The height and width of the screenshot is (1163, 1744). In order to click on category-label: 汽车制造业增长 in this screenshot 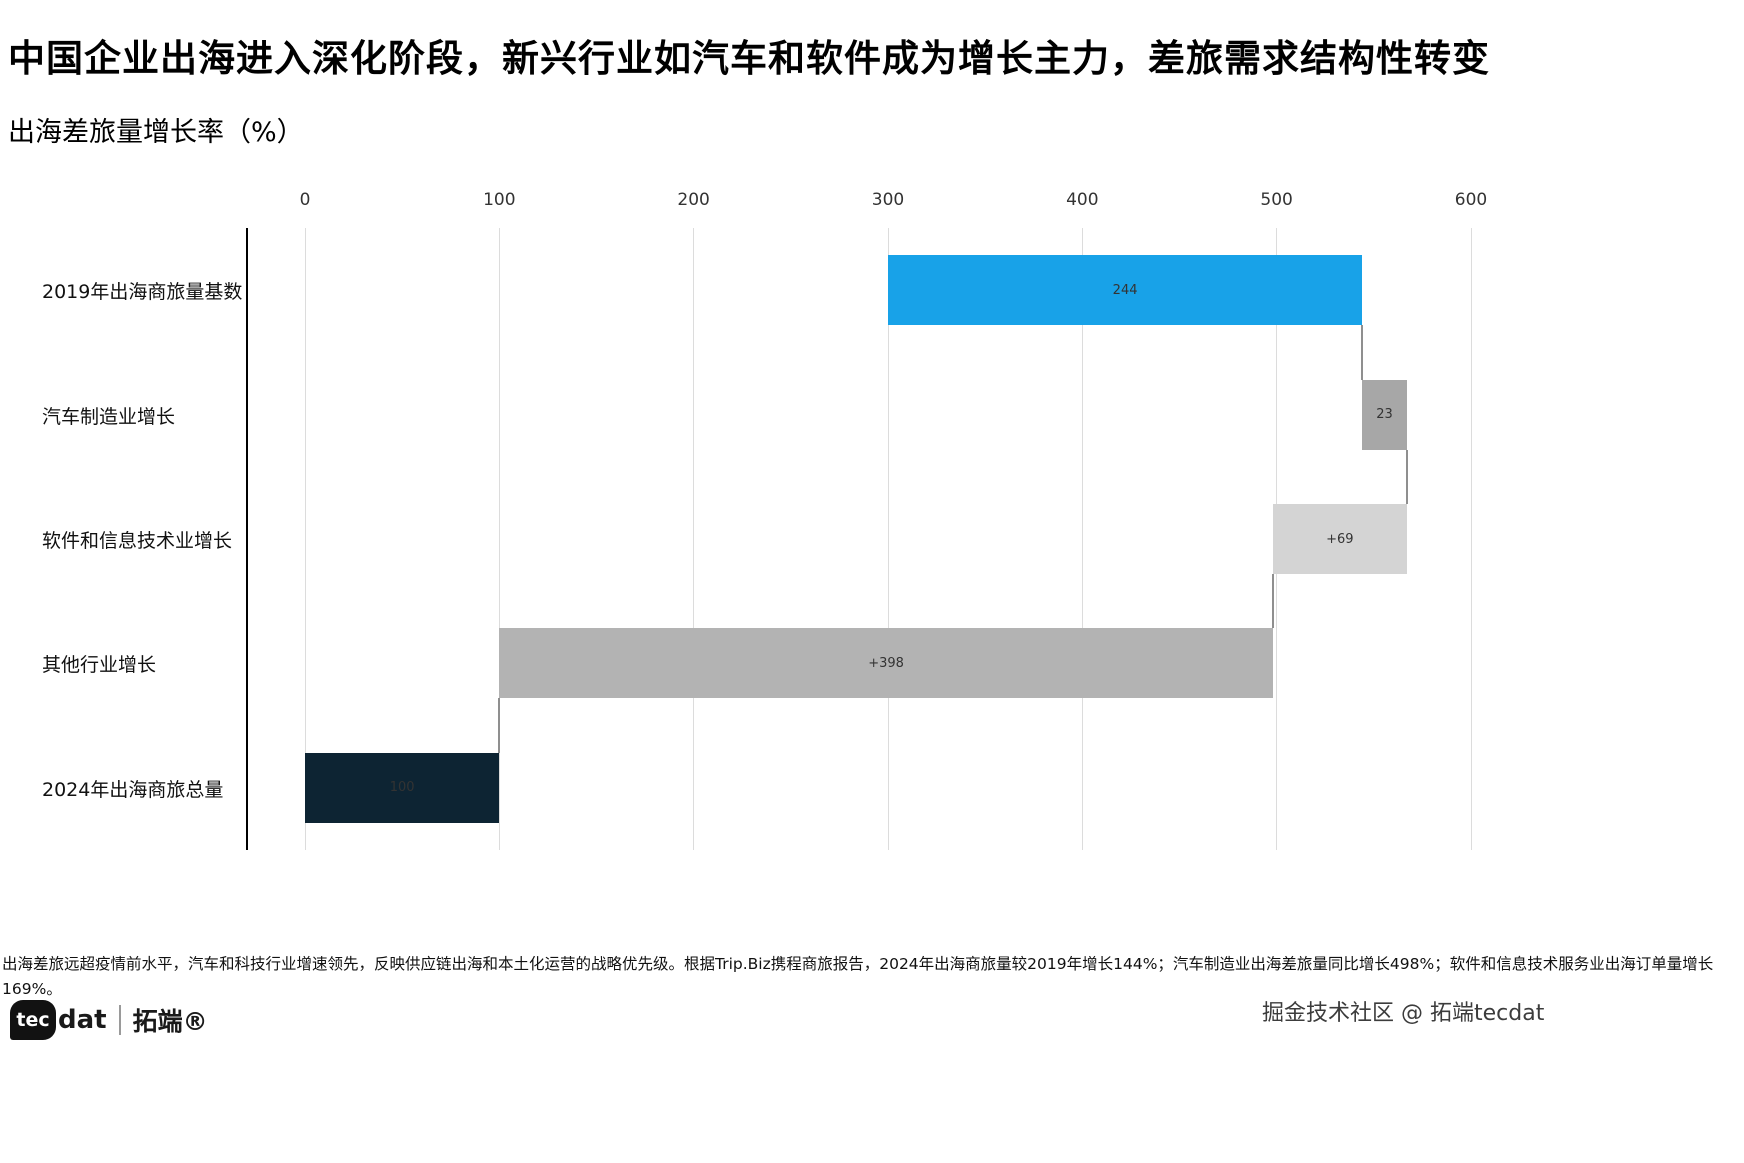, I will do `click(109, 416)`.